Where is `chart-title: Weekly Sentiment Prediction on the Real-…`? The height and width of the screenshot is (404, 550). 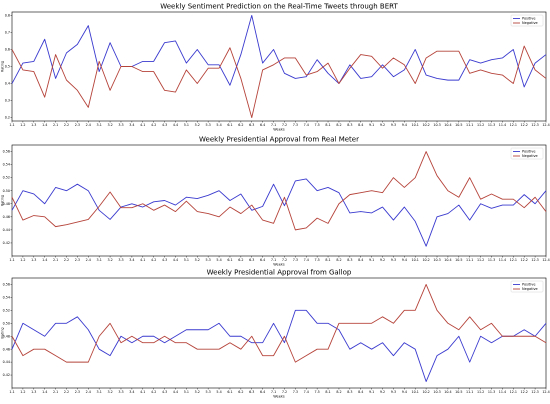
chart-title: Weekly Sentiment Prediction on the Real-… is located at coordinates (279, 7).